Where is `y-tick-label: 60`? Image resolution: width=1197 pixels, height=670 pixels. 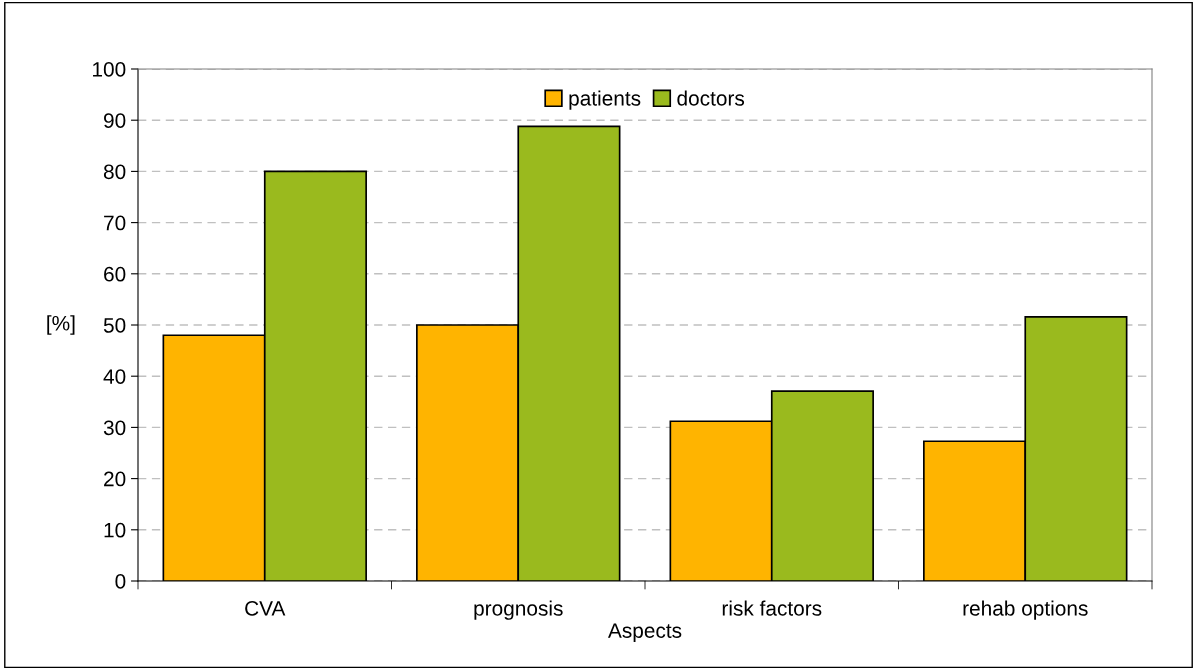 y-tick-label: 60 is located at coordinates (115, 274).